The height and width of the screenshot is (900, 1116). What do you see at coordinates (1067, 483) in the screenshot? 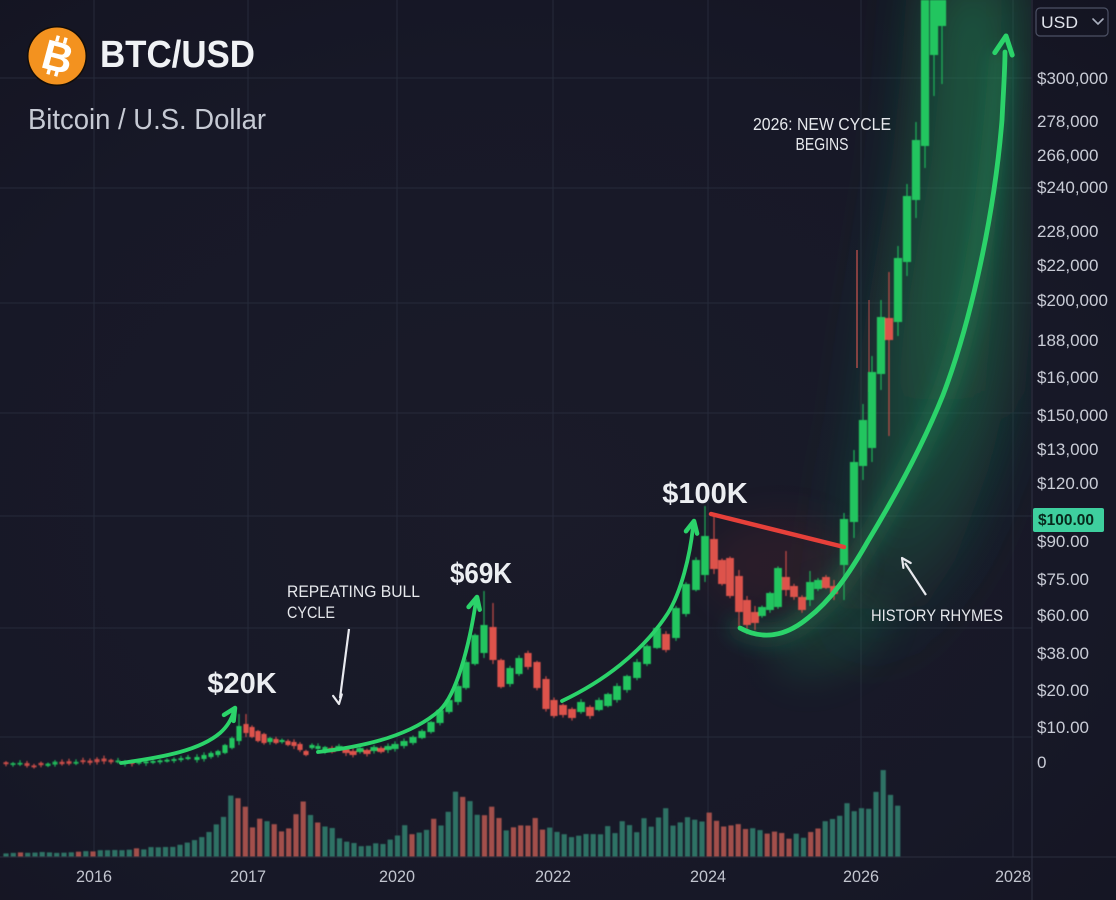
I see `svg-text: $120.00` at bounding box center [1067, 483].